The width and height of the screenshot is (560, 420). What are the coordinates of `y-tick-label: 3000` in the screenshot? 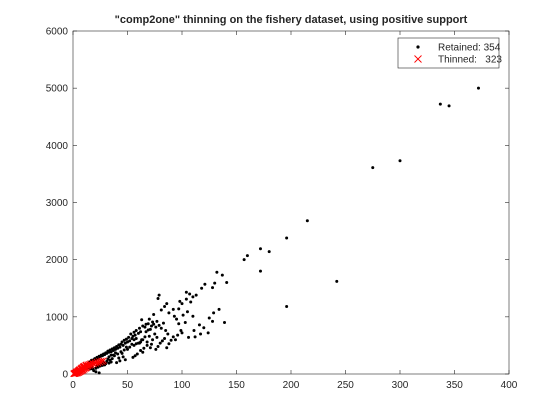 It's located at (57, 203).